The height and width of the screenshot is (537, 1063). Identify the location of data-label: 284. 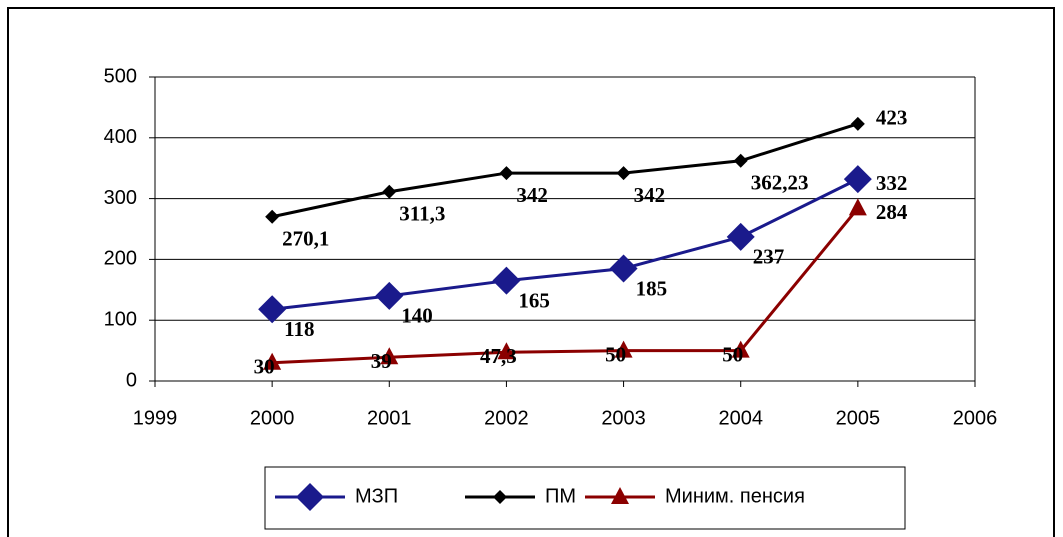
(892, 212).